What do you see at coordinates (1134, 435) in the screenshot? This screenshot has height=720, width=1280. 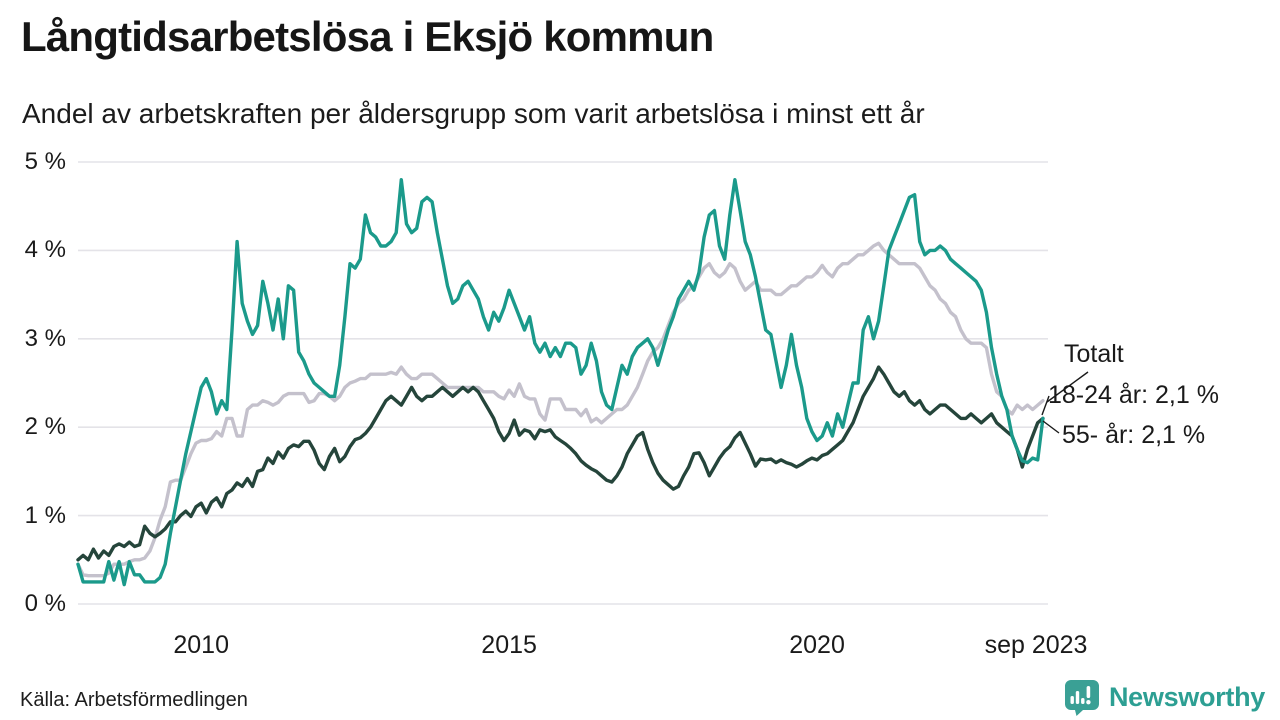 I see `series-label-55: 55- år: 2,1 %` at bounding box center [1134, 435].